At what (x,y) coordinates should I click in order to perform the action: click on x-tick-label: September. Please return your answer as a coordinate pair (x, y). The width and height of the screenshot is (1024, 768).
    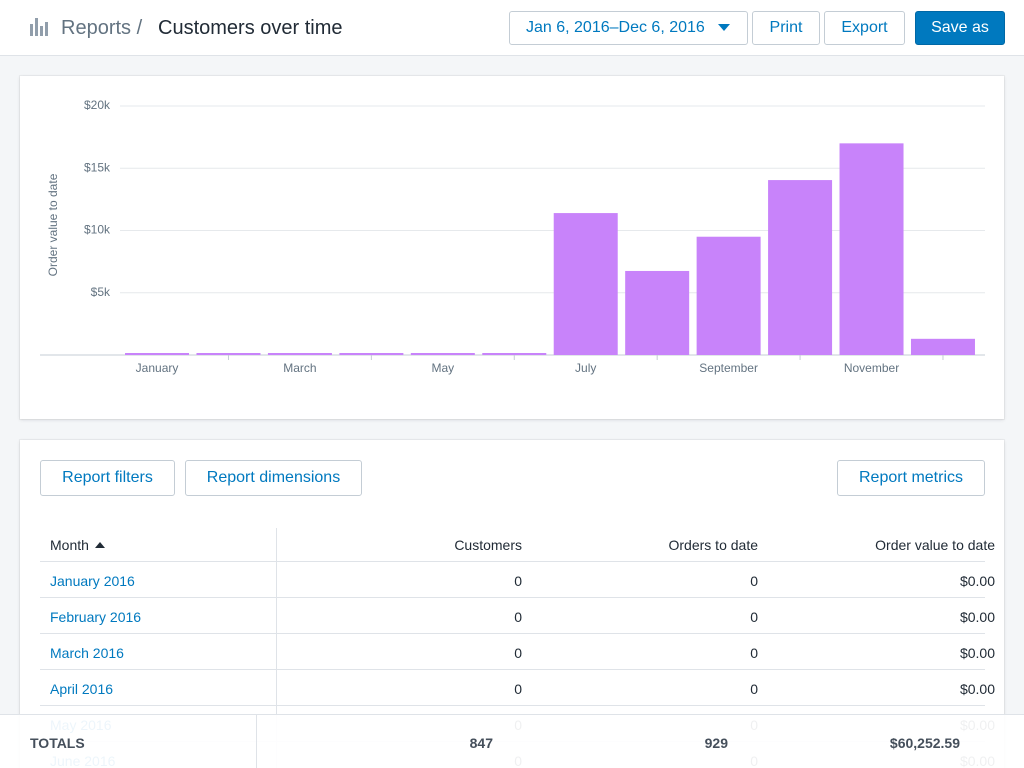
    Looking at the image, I should click on (728, 368).